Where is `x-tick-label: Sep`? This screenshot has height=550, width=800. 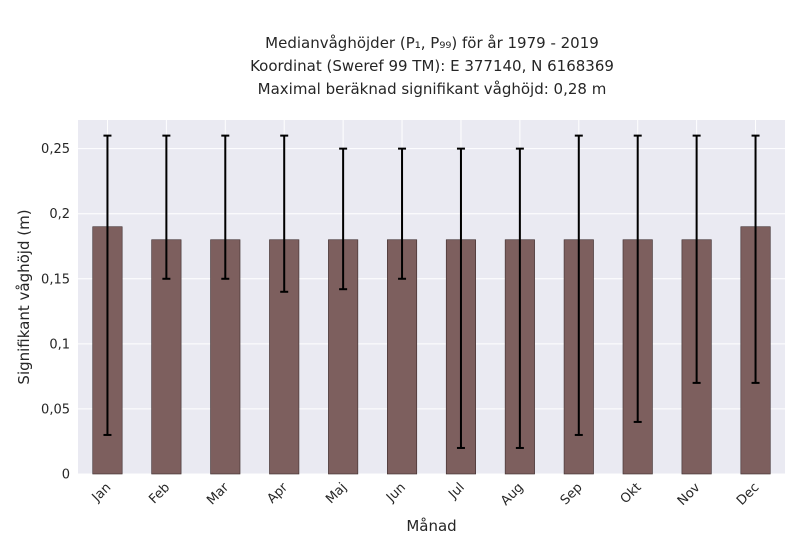 x-tick-label: Sep is located at coordinates (572, 494).